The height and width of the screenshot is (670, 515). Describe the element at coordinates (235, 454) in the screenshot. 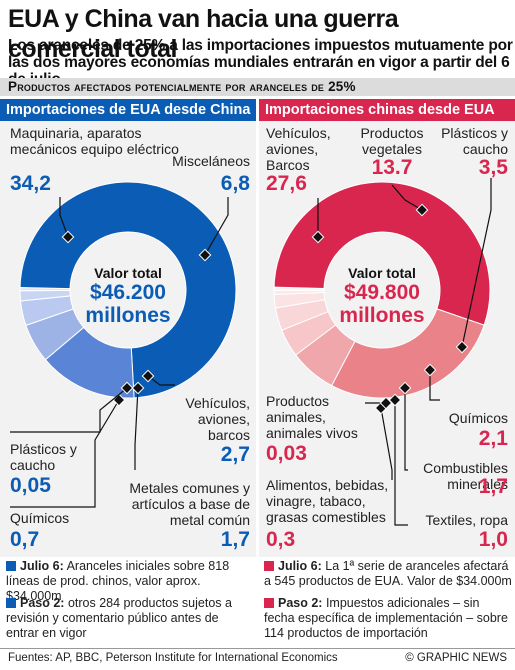

I see `left-value-vehicles: 2,7` at that location.